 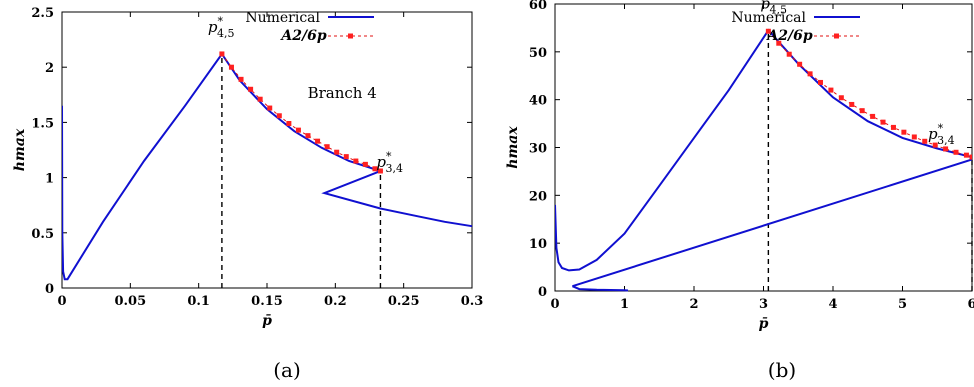 I want to click on caption-a: (a), so click(x=287, y=370).